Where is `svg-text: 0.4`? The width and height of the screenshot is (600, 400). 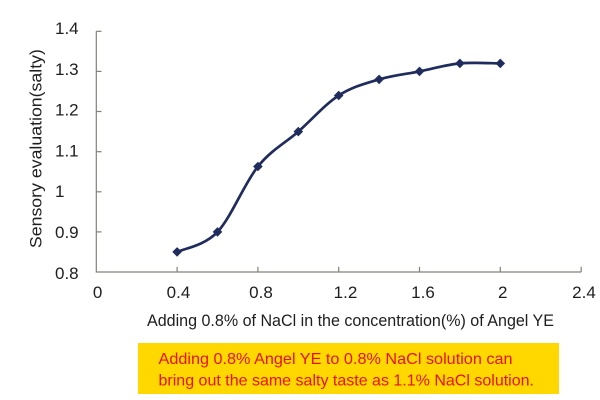 svg-text: 0.4 is located at coordinates (179, 292).